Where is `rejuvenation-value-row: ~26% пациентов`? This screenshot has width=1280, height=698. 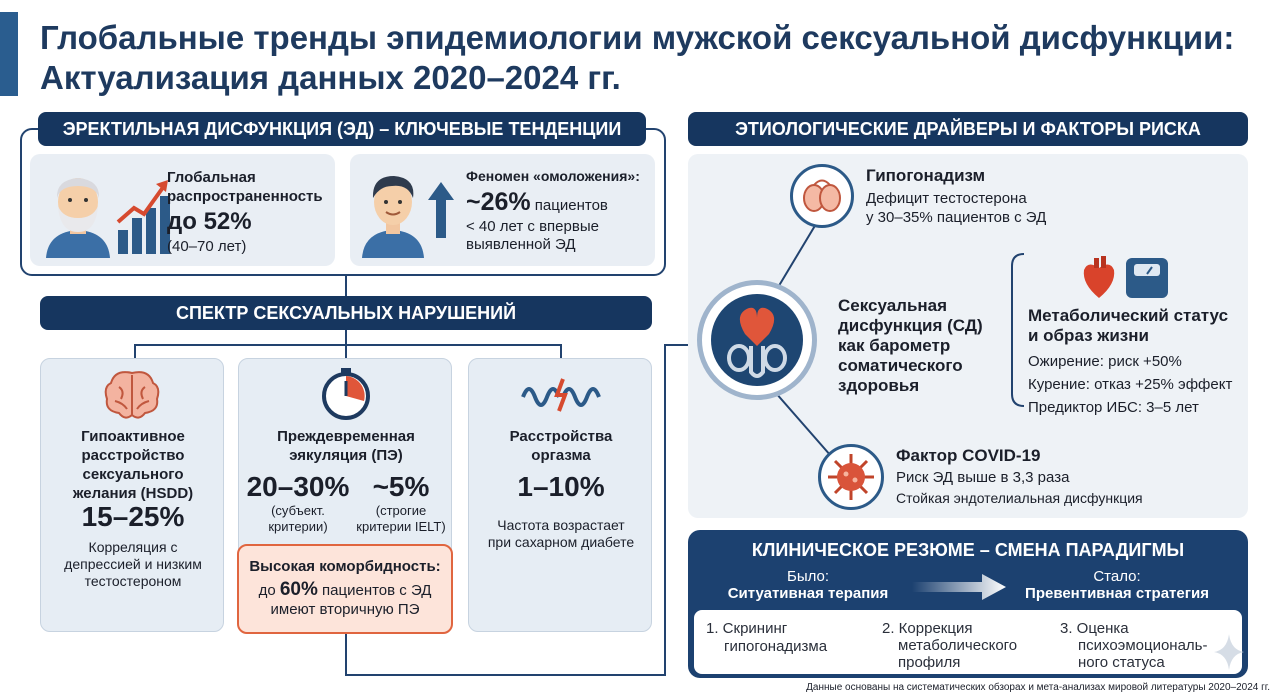 rejuvenation-value-row: ~26% пациентов is located at coordinates (537, 202).